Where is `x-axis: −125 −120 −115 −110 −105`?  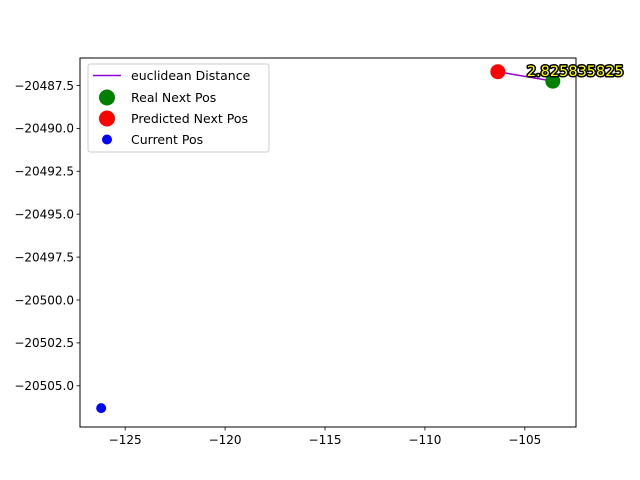 x-axis: −125 −120 −115 −110 −105 is located at coordinates (325, 437).